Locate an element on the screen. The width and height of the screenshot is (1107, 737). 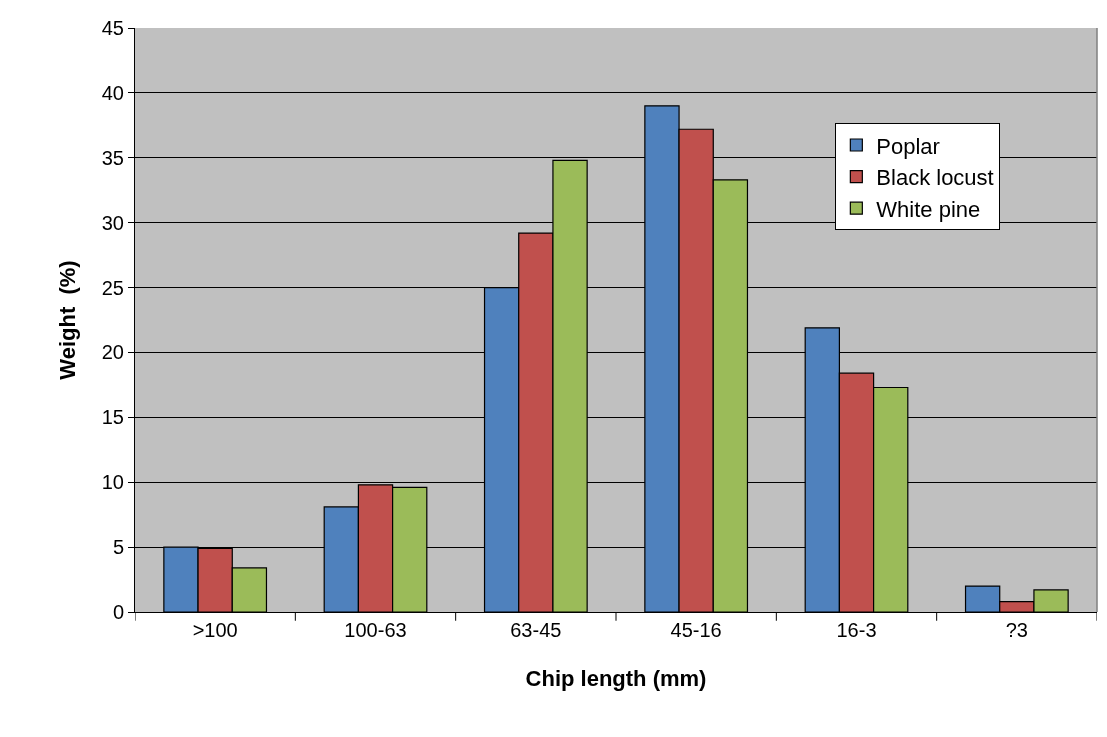
y-tick-label: 10 is located at coordinates (112, 482).